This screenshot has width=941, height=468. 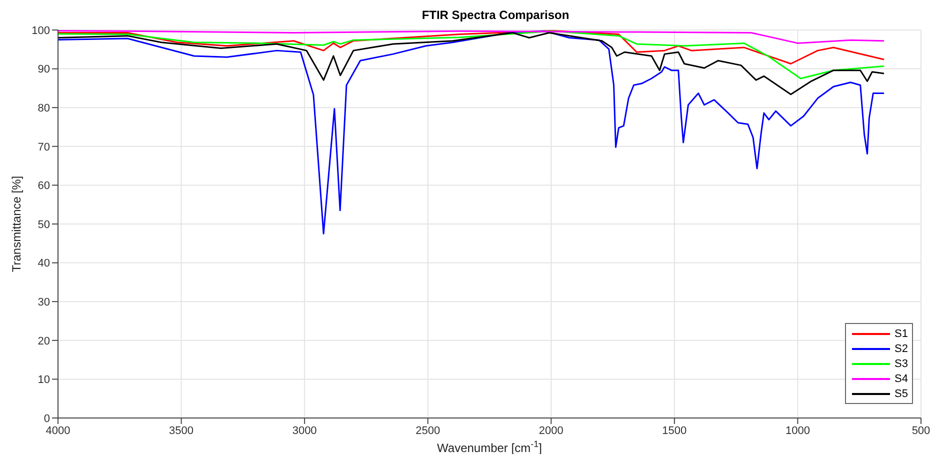 I want to click on x-tick-label: 3500, so click(x=181, y=430).